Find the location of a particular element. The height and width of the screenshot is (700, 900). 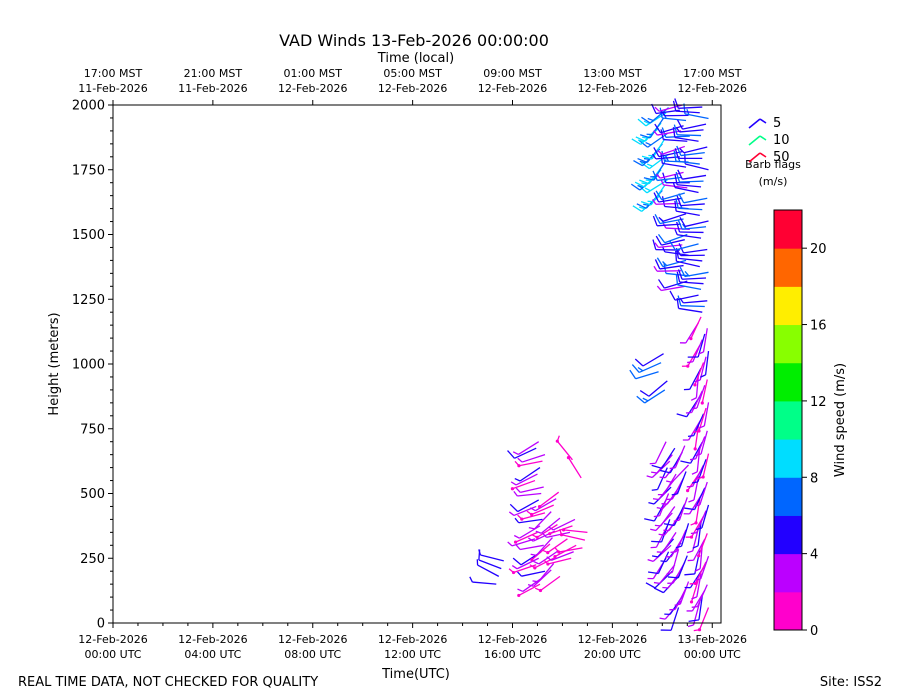

colorbar-tick-label: 12 is located at coordinates (818, 402).